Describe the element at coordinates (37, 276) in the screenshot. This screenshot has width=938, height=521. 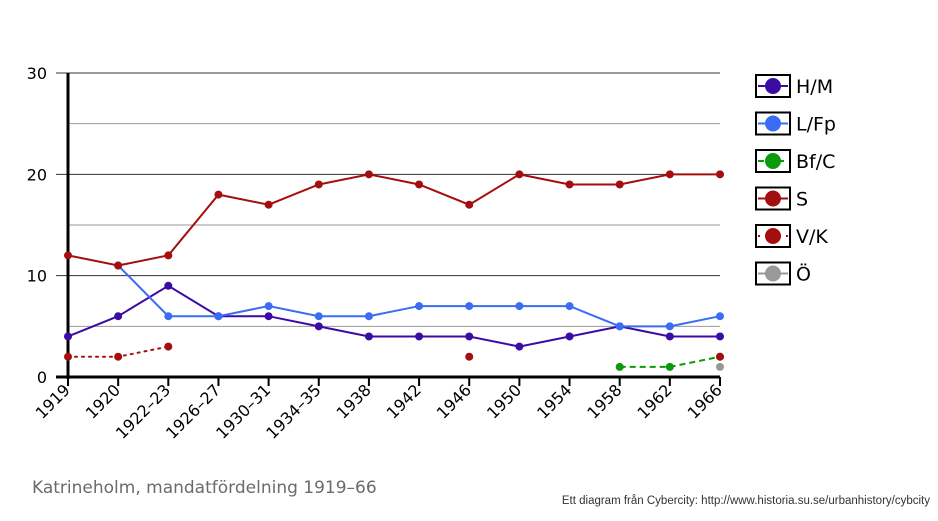
I see `y-tick-label: 10` at that location.